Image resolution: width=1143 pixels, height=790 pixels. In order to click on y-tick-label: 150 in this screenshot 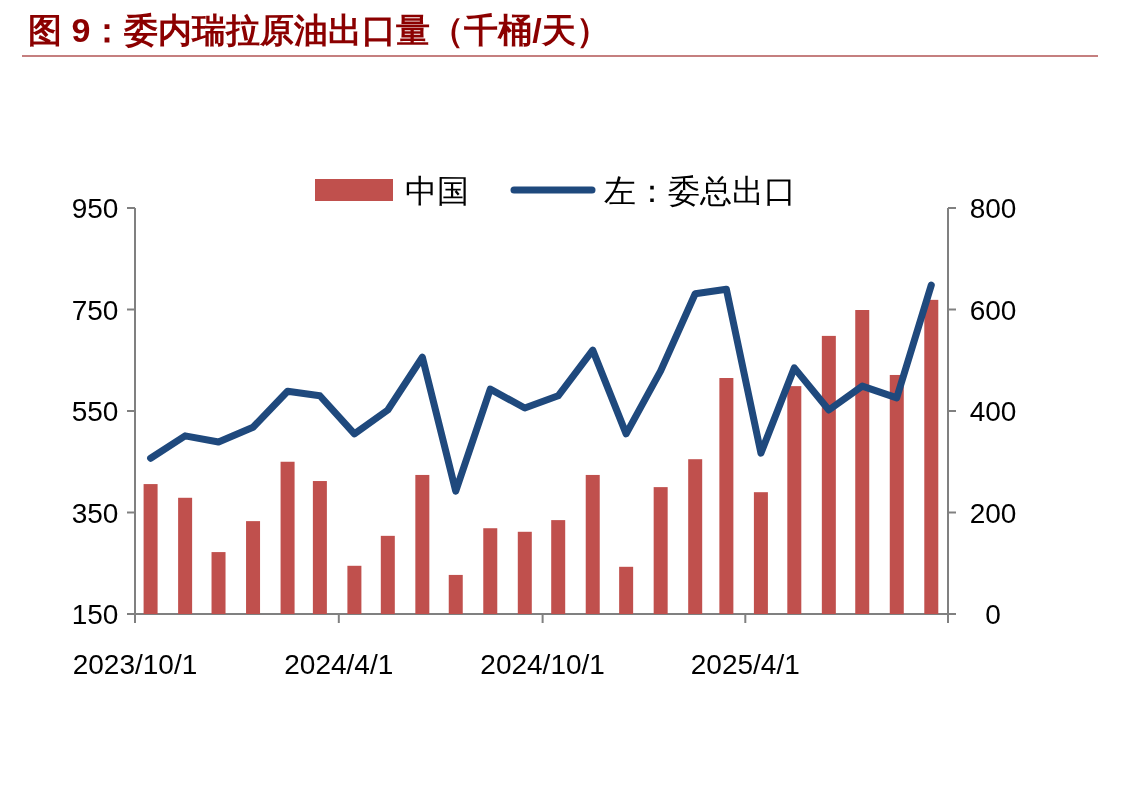, I will do `click(95, 614)`.